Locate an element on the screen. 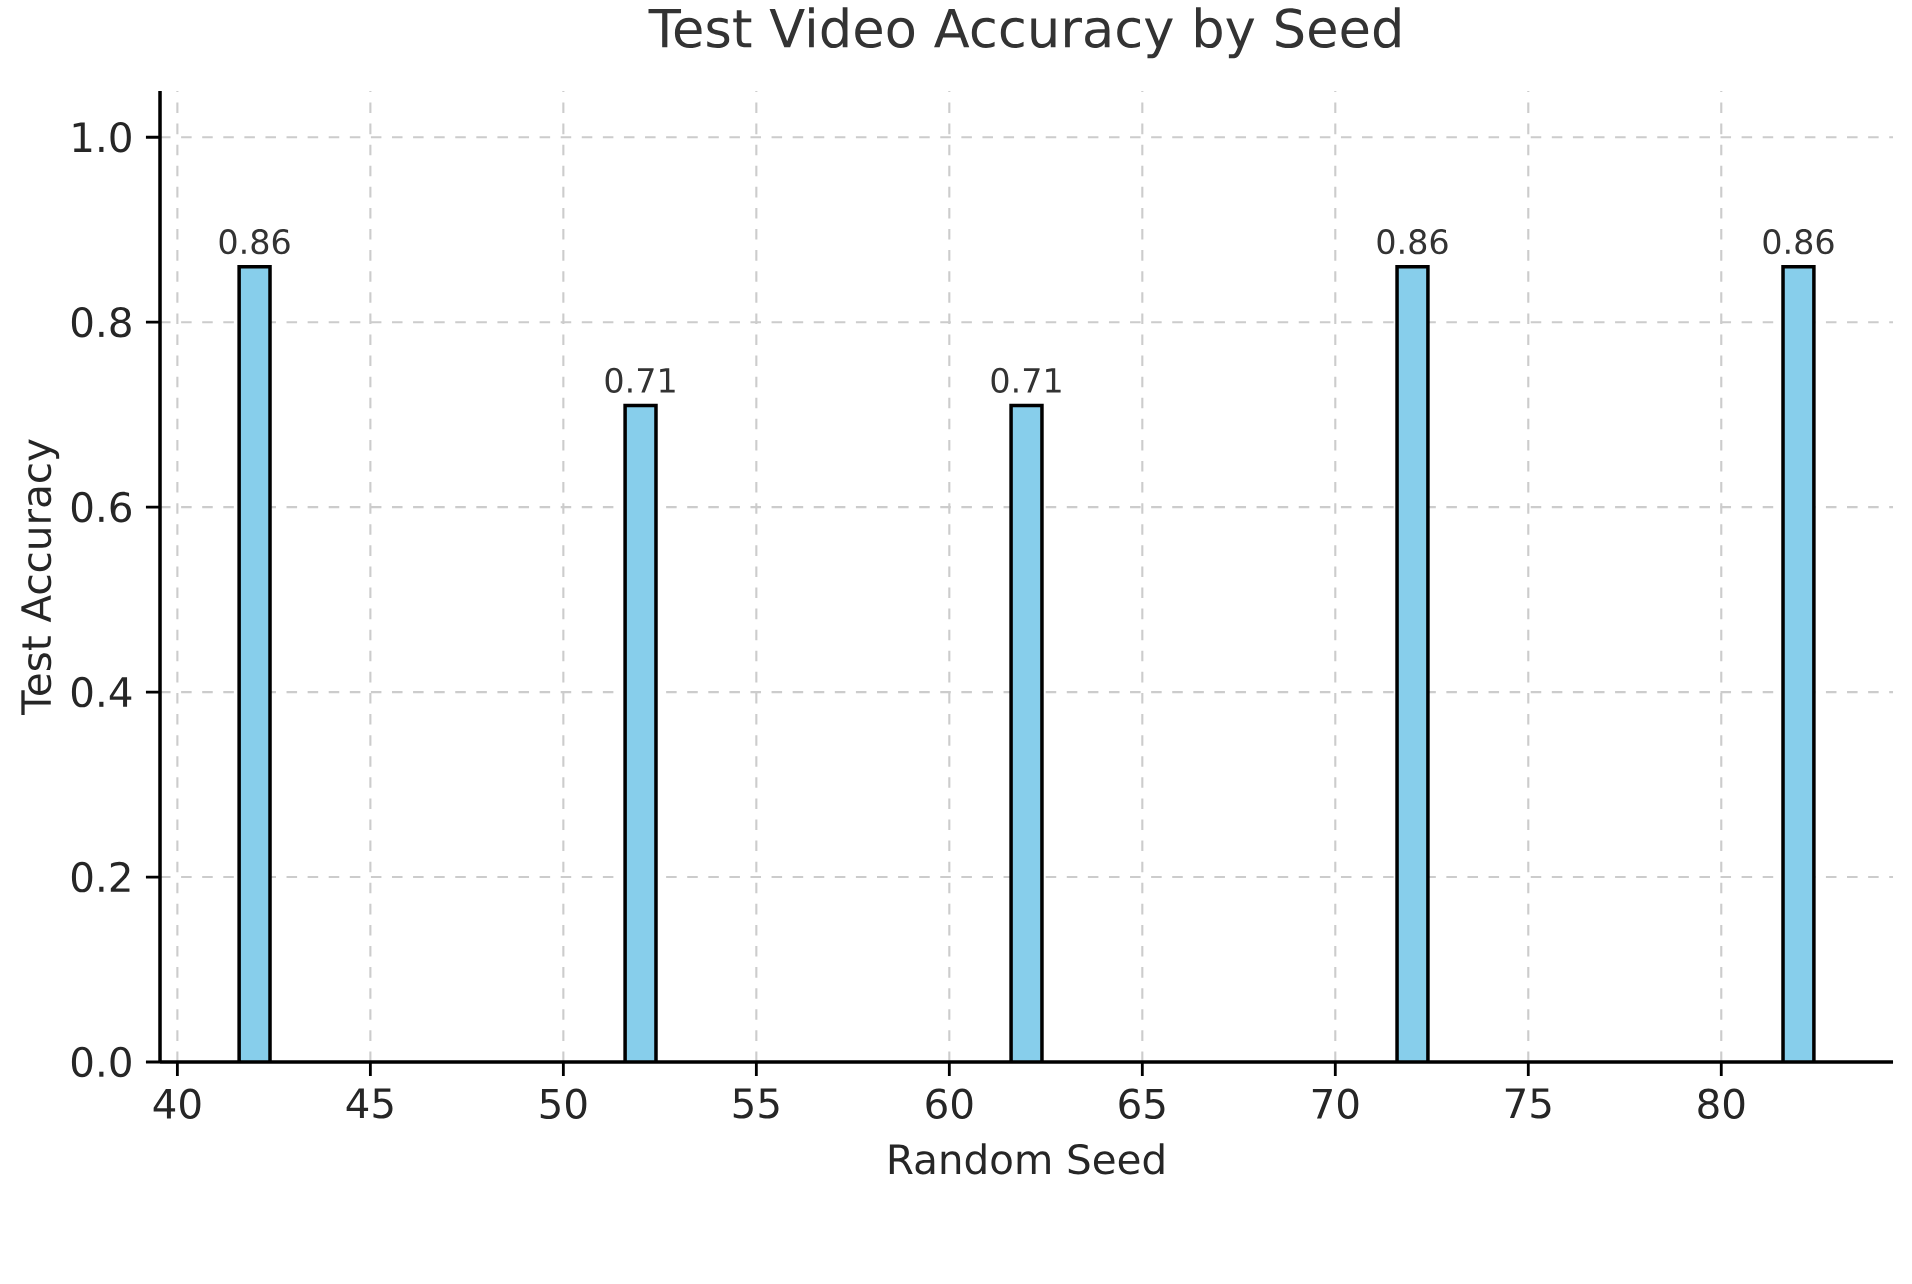 The image size is (1912, 1284). y-tick-label: 0.2 is located at coordinates (100, 877).